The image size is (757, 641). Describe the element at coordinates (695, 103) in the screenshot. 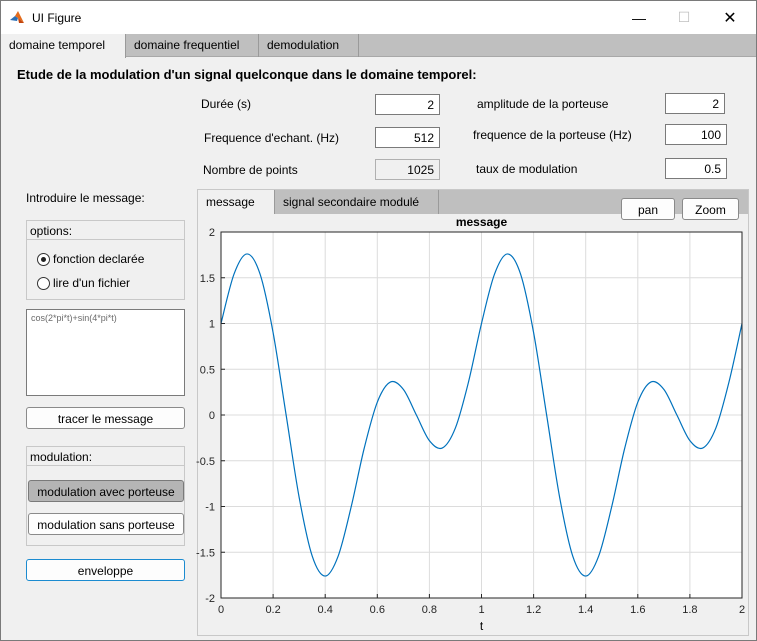

I see `amplitude-porteuse-field: 2` at that location.